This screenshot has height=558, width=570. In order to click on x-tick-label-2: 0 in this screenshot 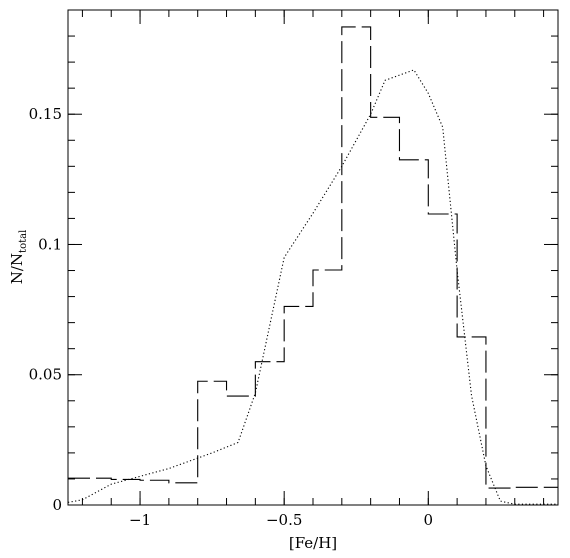, I will do `click(429, 520)`.